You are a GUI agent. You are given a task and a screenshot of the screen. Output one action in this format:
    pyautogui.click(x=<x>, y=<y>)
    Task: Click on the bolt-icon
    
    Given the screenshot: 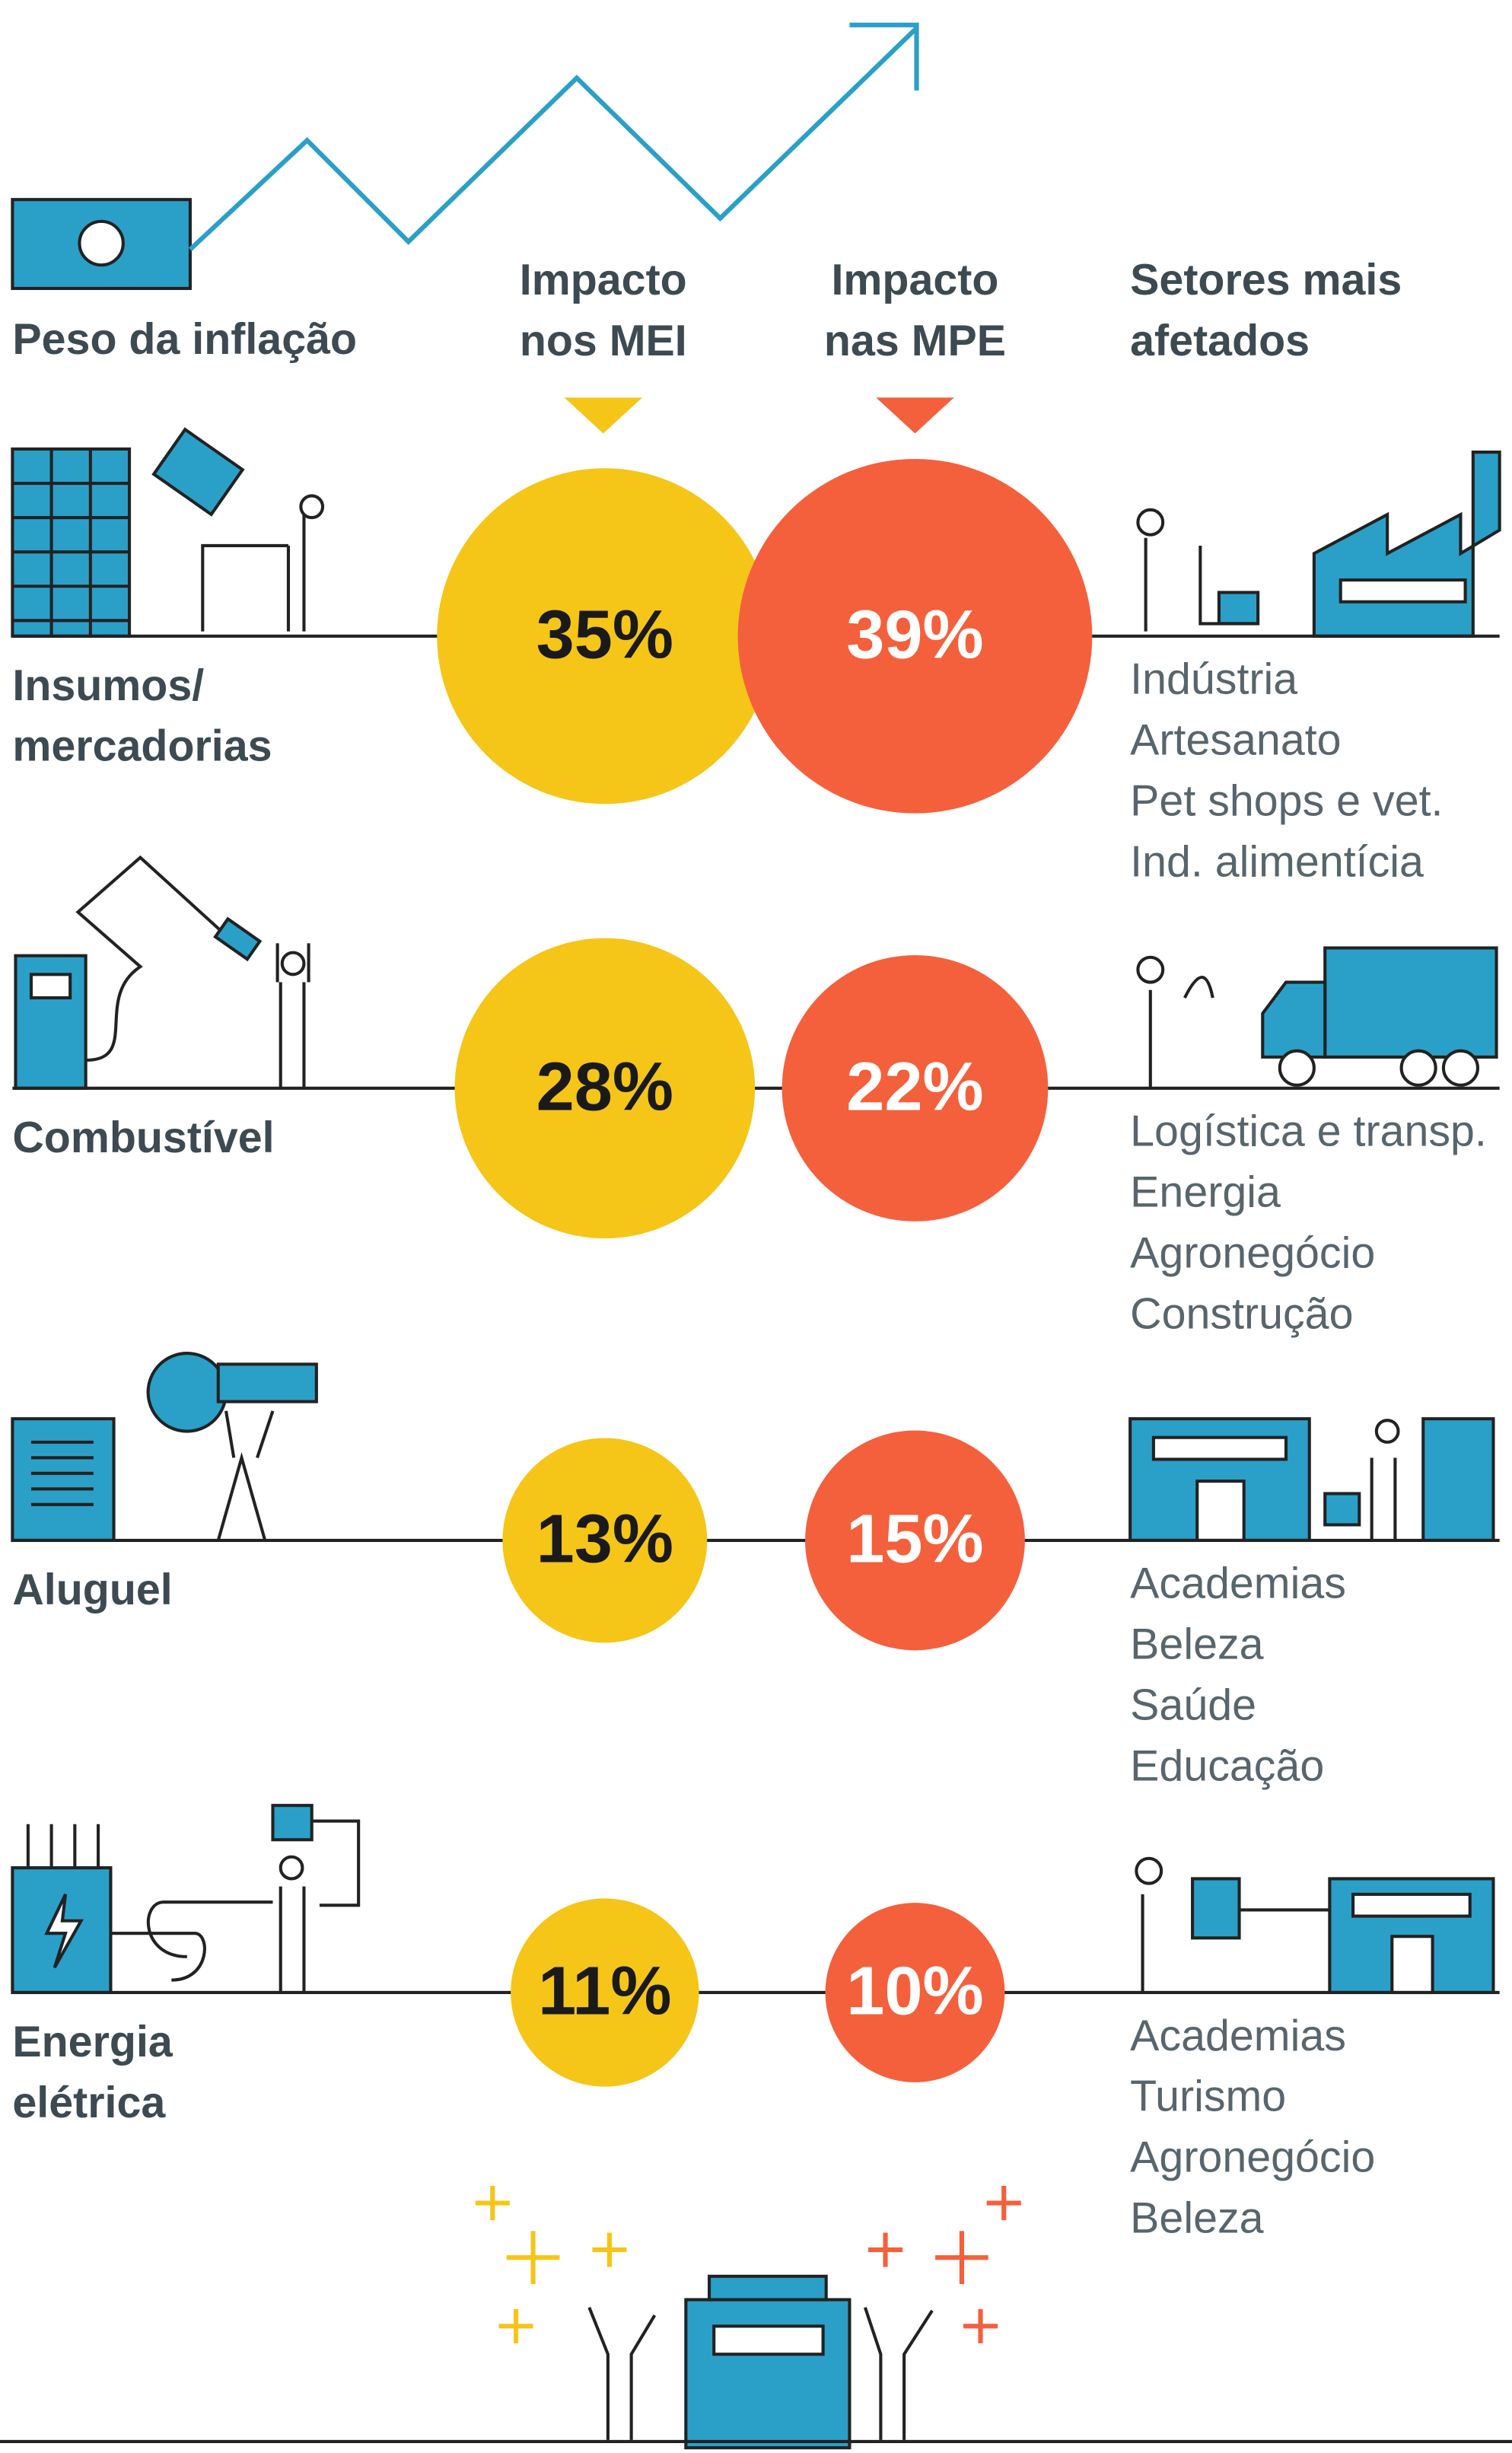 What is the action you would take?
    pyautogui.click(x=64, y=1931)
    